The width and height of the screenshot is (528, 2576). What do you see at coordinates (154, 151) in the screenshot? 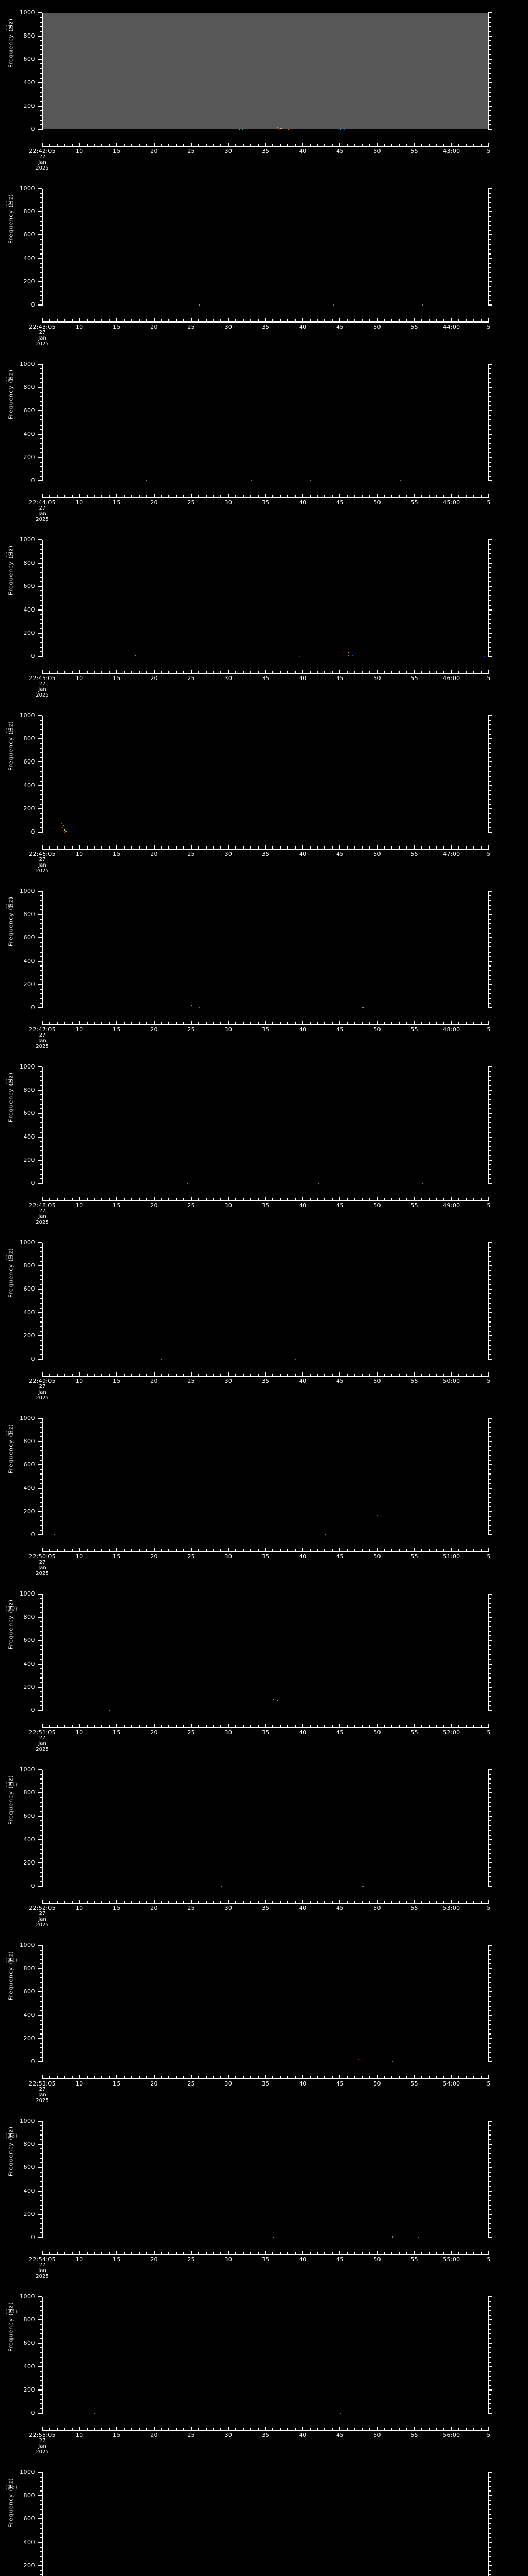
I see `x-axis-tick-label: 20` at bounding box center [154, 151].